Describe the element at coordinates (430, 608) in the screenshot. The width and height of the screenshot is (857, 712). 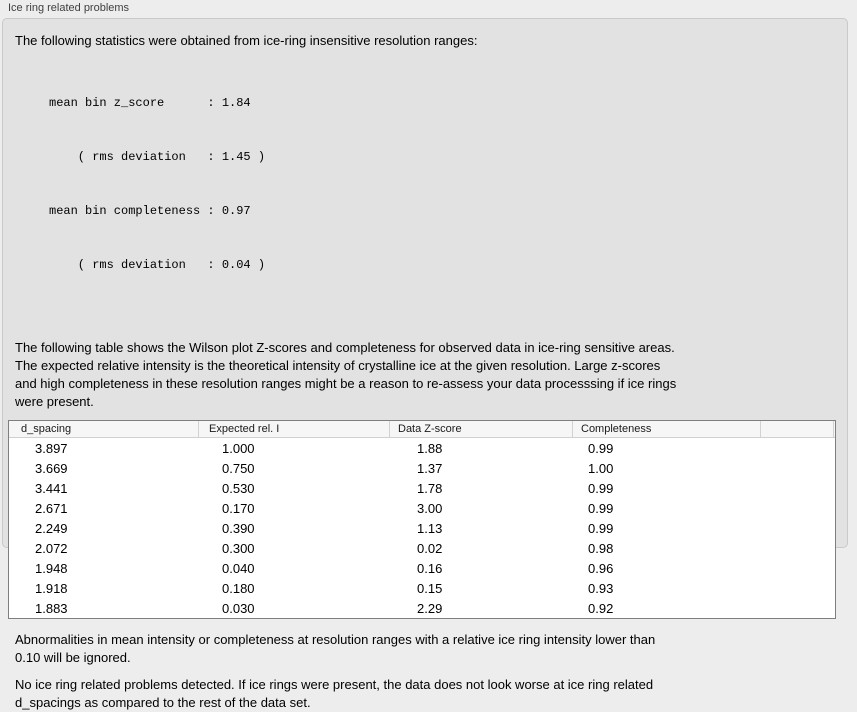
I see `table-cell: 2.29` at that location.